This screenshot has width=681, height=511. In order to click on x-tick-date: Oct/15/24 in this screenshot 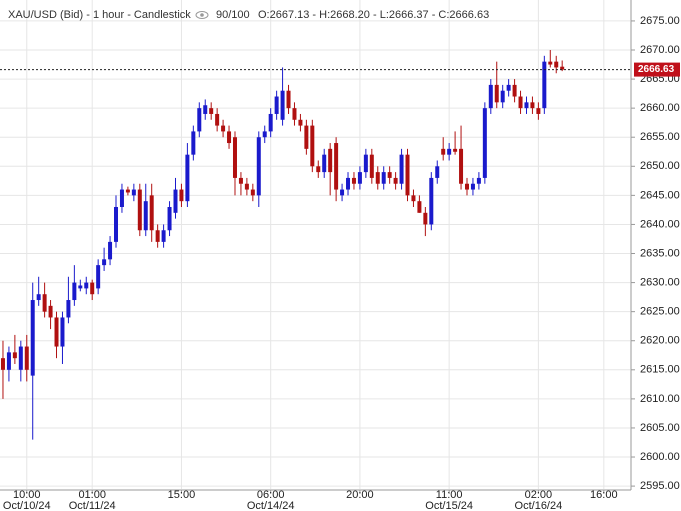, I will do `click(449, 505)`.